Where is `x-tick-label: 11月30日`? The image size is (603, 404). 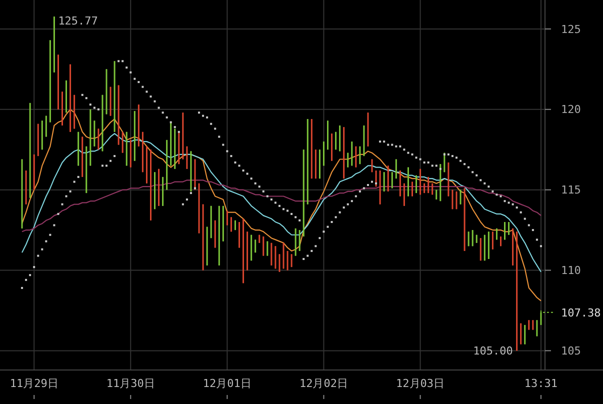
x-tick-label: 11月30日 is located at coordinates (130, 383).